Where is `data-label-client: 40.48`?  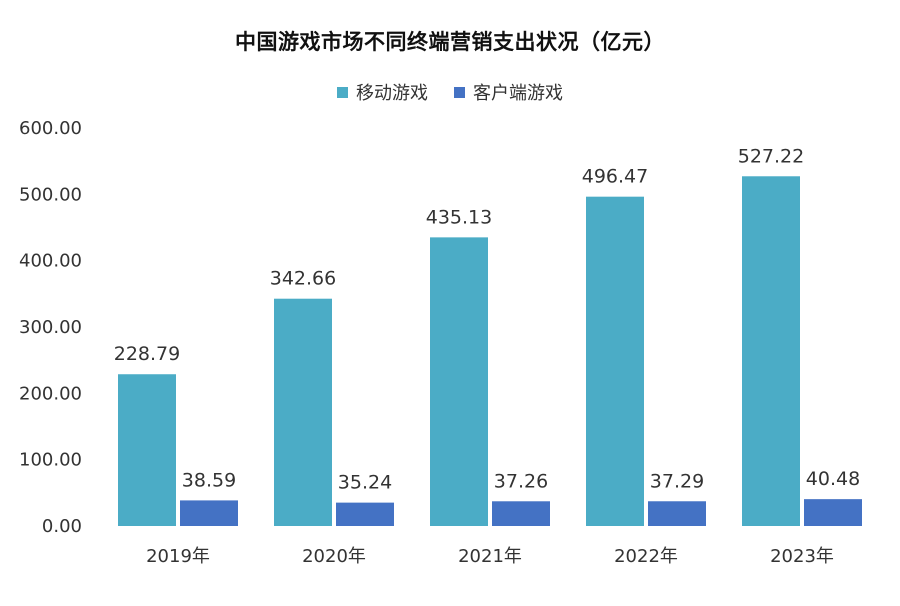 data-label-client: 40.48 is located at coordinates (833, 479).